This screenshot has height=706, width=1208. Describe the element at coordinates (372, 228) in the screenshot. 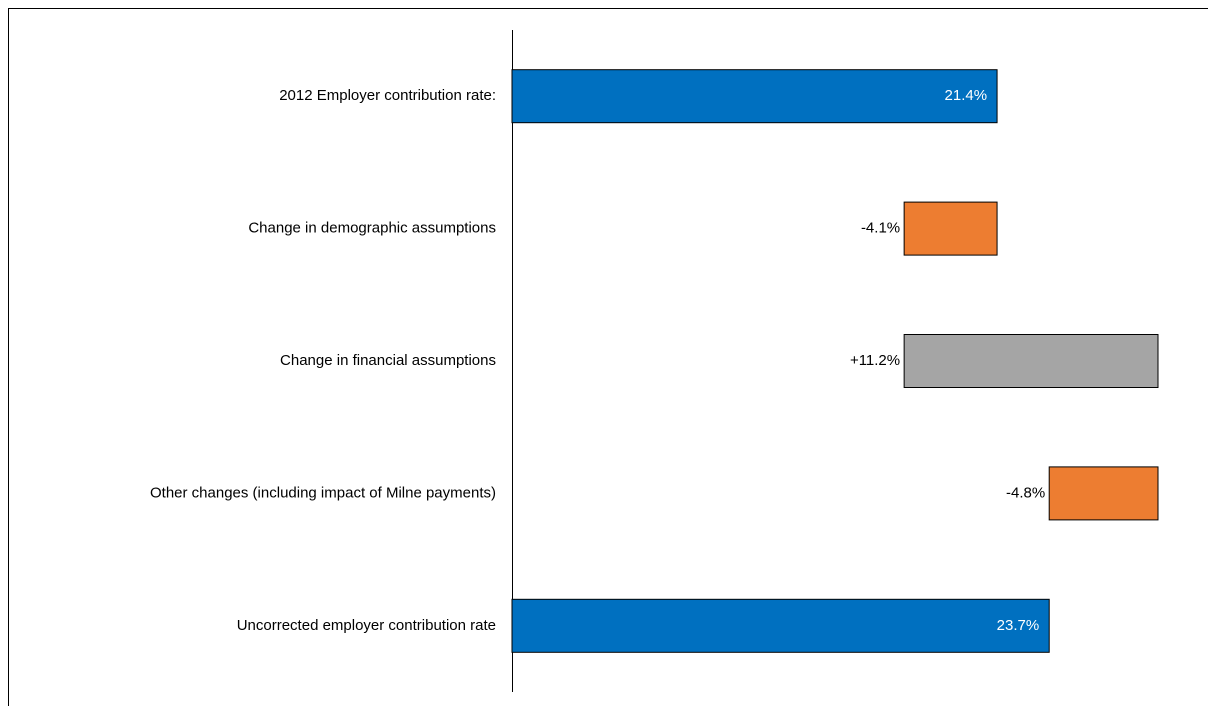

I see `category-label: Change in demographic assumptions` at that location.